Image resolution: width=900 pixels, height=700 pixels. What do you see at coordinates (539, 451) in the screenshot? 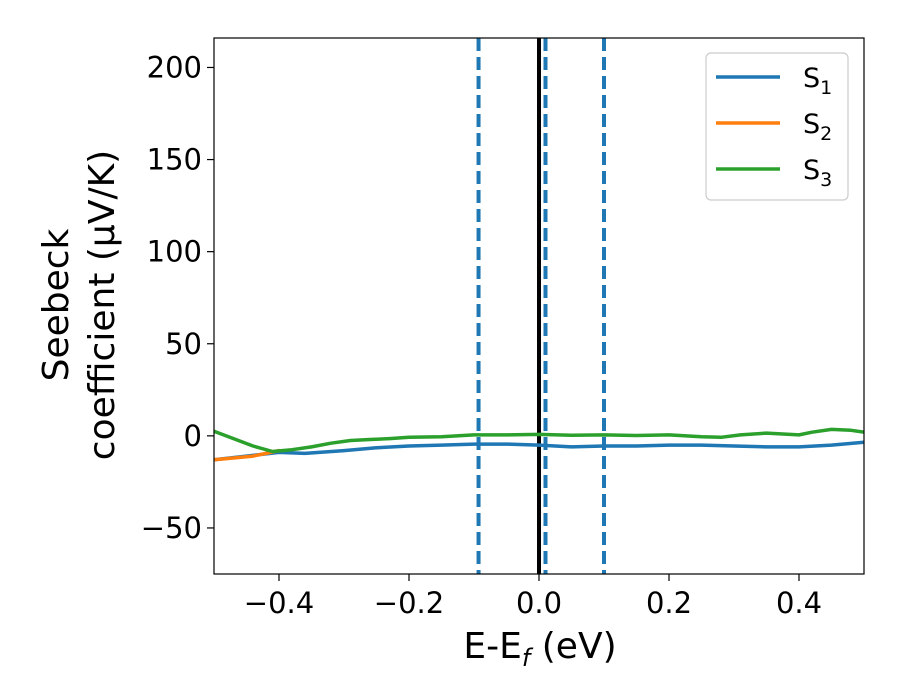
I see `series-line-s1` at bounding box center [539, 451].